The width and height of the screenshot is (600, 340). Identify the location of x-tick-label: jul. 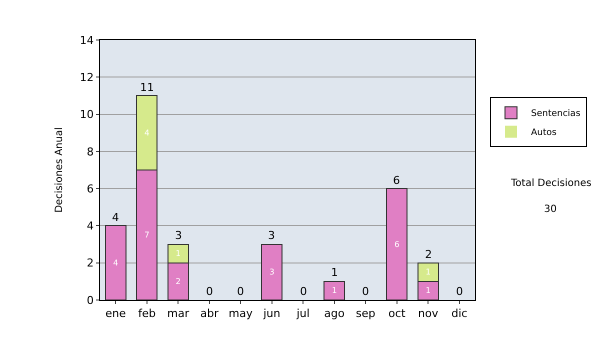
(303, 313).